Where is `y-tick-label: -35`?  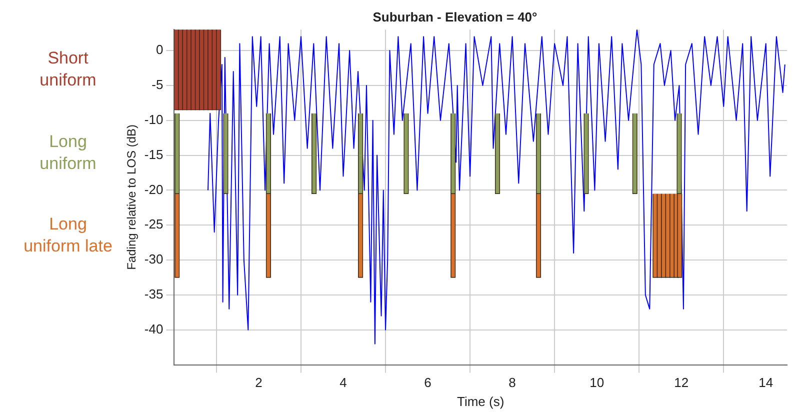 y-tick-label: -35 is located at coordinates (154, 294).